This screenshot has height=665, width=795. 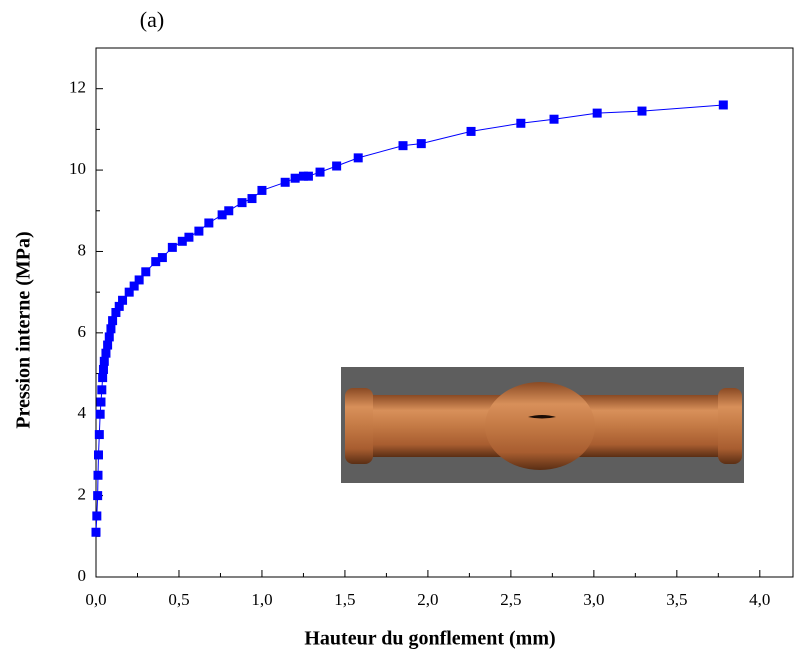 What do you see at coordinates (542, 425) in the screenshot?
I see `inset-photo` at bounding box center [542, 425].